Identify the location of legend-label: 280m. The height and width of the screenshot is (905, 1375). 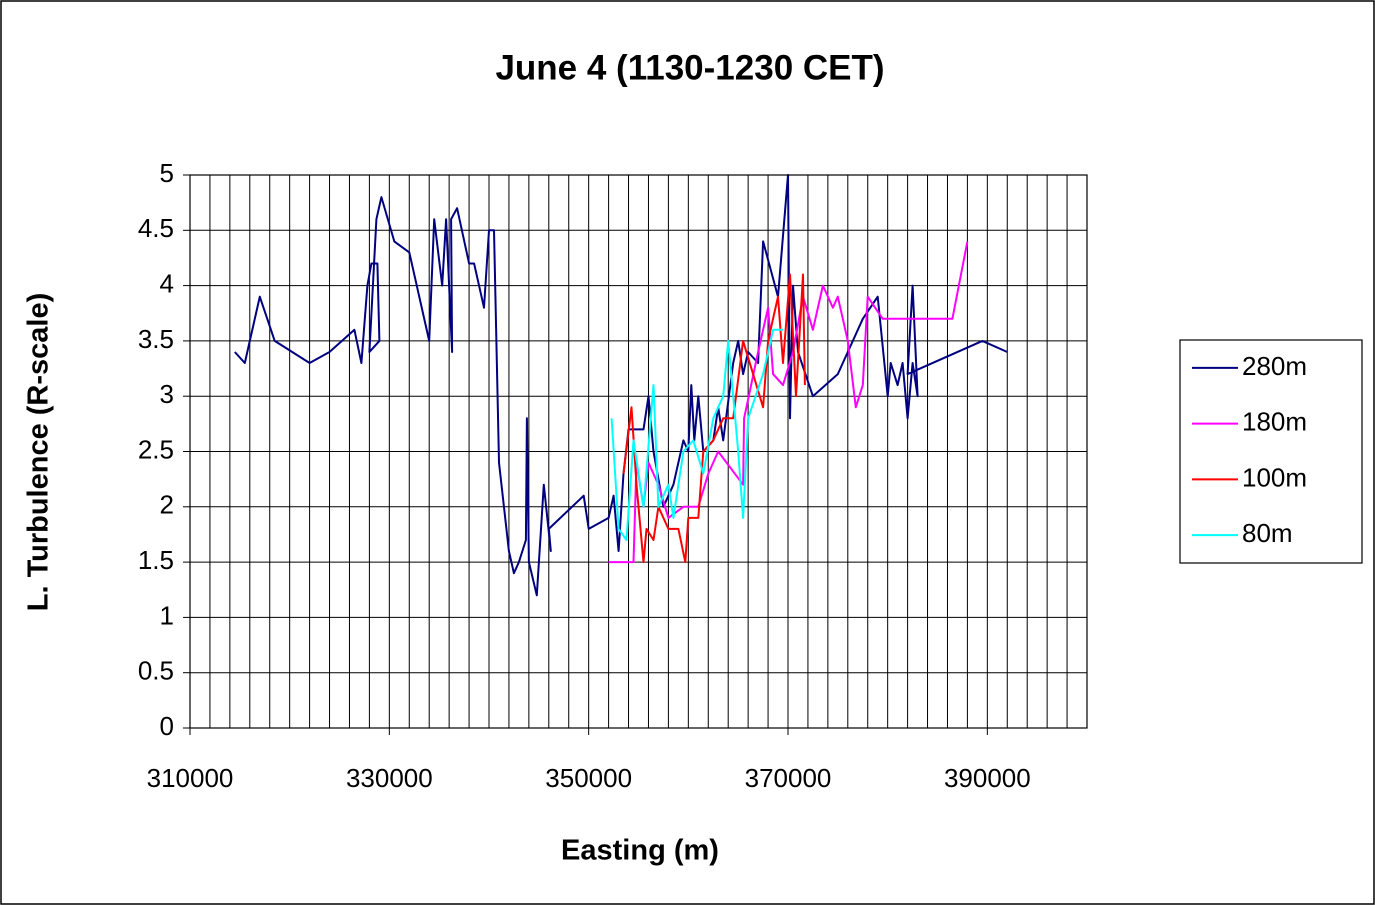
(1274, 366).